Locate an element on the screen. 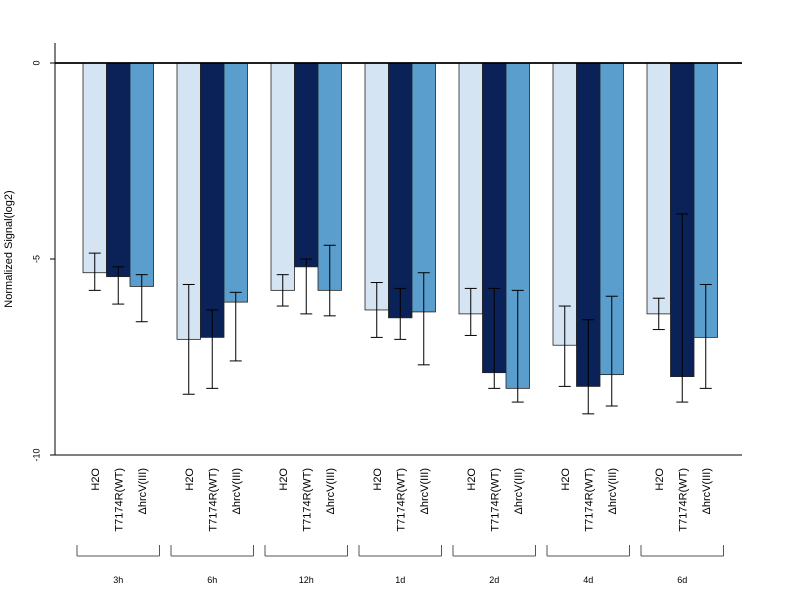  y-tick-label: -10 is located at coordinates (36, 454).